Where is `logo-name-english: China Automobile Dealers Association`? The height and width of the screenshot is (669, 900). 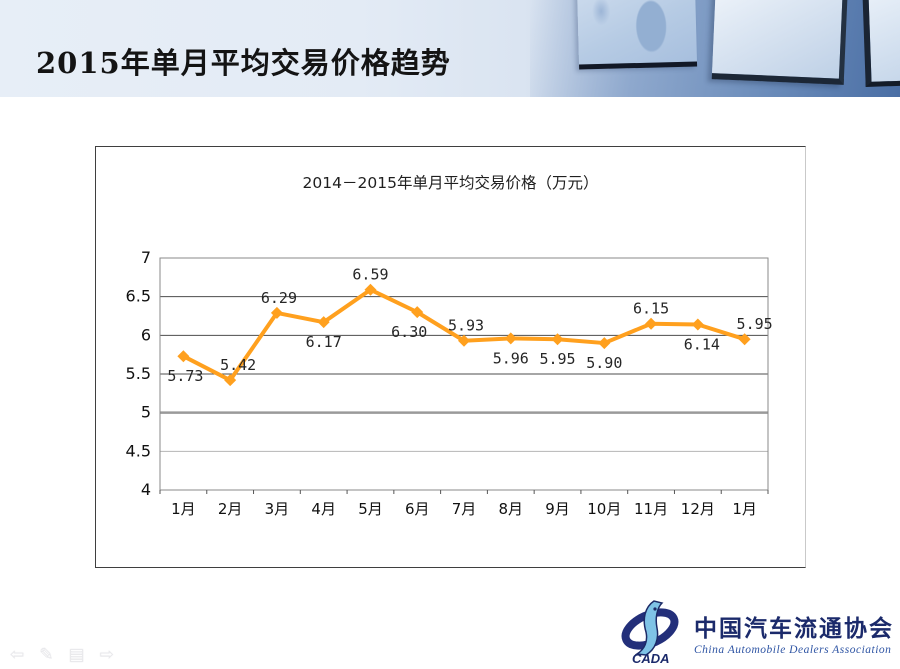 logo-name-english: China Automobile Dealers Association is located at coordinates (793, 649).